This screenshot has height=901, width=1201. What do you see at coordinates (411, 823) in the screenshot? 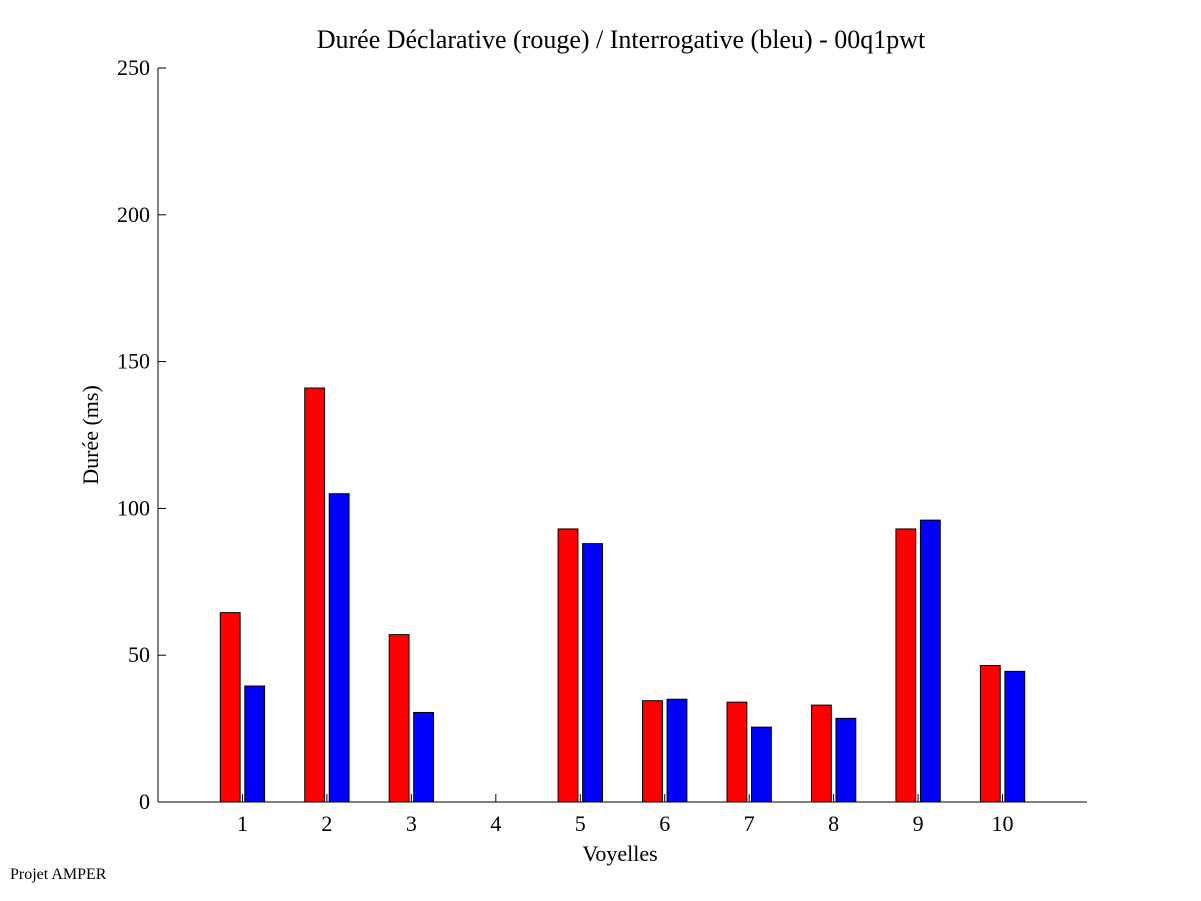
I see `x-tick-label: 3` at bounding box center [411, 823].